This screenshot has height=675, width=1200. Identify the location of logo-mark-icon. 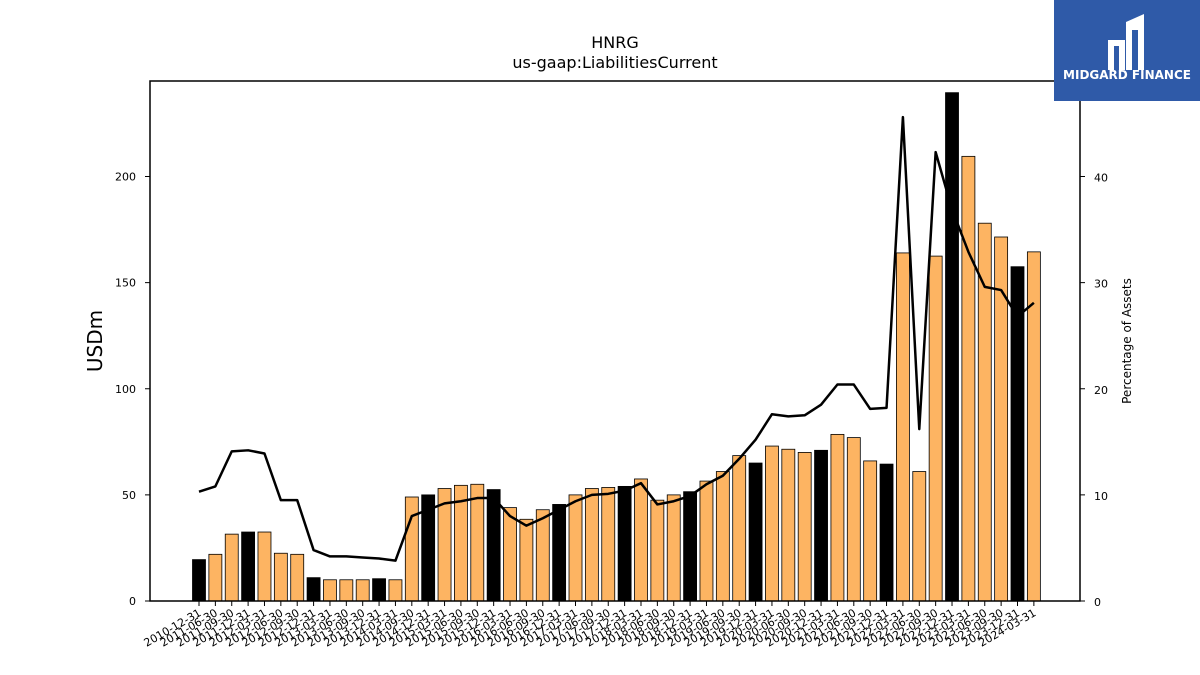
(1126, 42).